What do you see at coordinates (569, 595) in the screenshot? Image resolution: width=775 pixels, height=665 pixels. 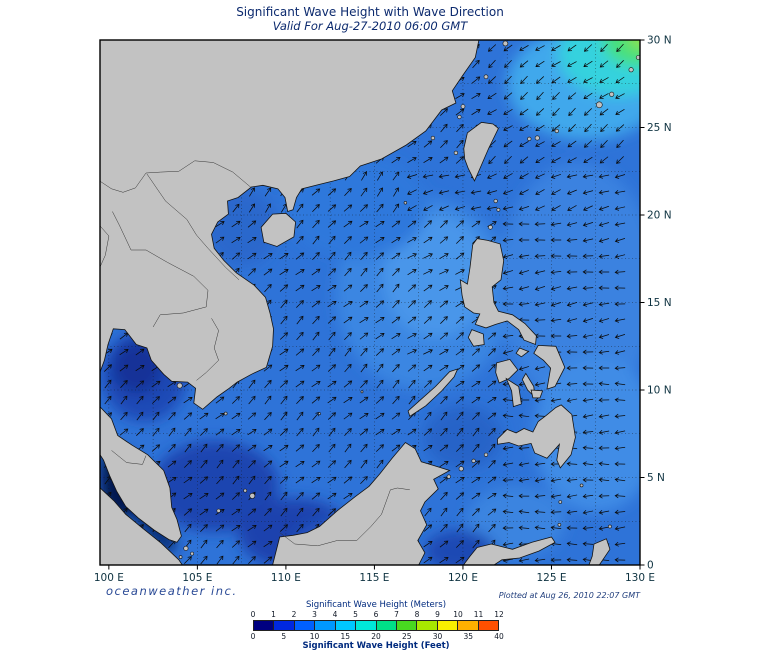 I see `plotted-timestamp: Plotted at Aug 26, 2010 22:07 GMT` at bounding box center [569, 595].